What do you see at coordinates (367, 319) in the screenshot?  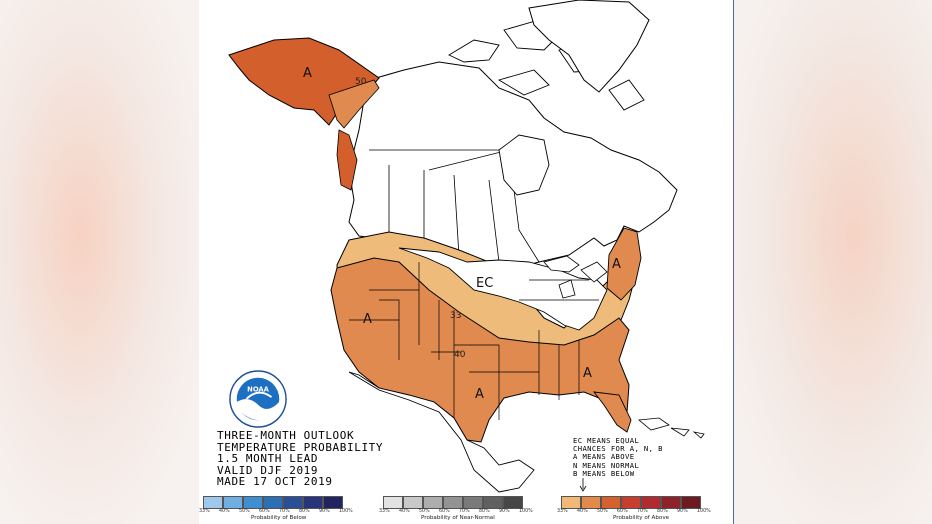 I see `west-above-label: A` at bounding box center [367, 319].